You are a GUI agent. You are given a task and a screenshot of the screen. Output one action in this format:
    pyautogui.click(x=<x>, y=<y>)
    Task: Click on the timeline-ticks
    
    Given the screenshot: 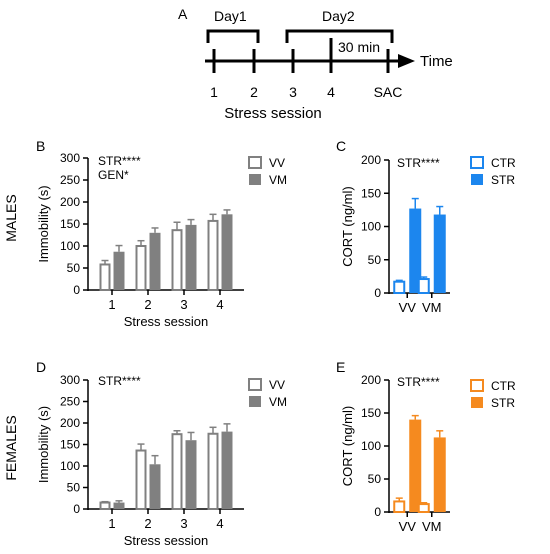 What is the action you would take?
    pyautogui.click(x=301, y=55)
    